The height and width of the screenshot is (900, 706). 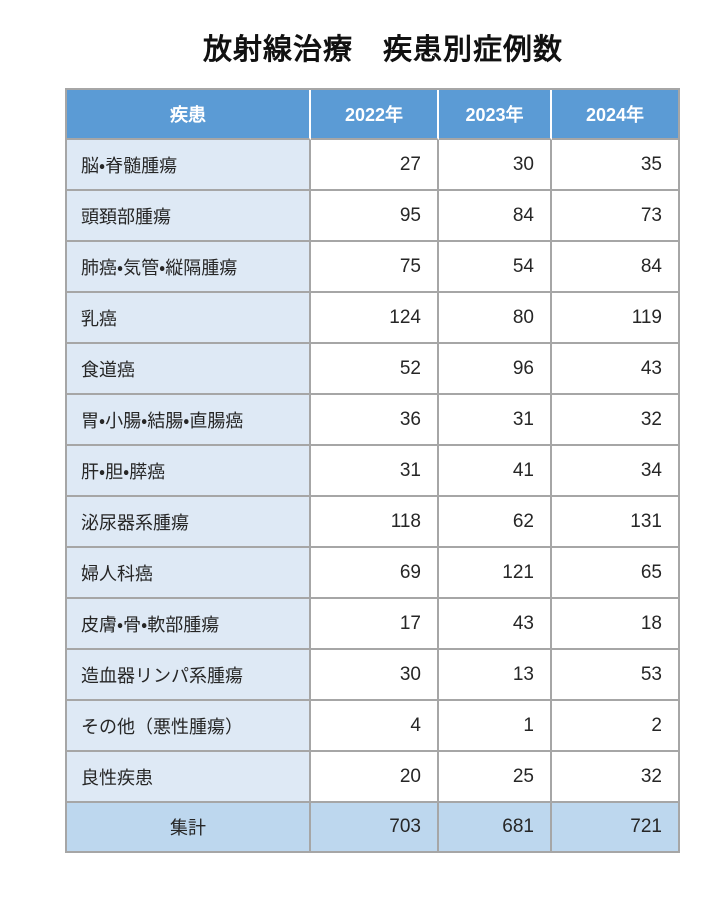 I want to click on value-cell-2023: 1, so click(x=495, y=726).